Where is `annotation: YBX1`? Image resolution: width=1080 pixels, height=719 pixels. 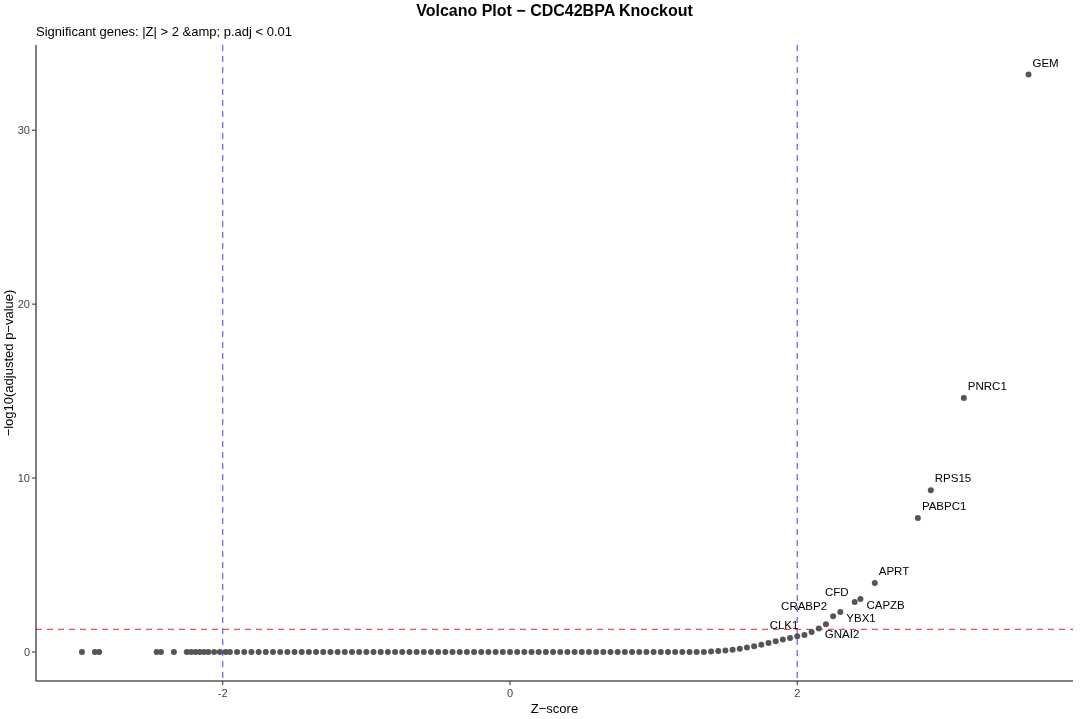 annotation: YBX1 is located at coordinates (861, 617).